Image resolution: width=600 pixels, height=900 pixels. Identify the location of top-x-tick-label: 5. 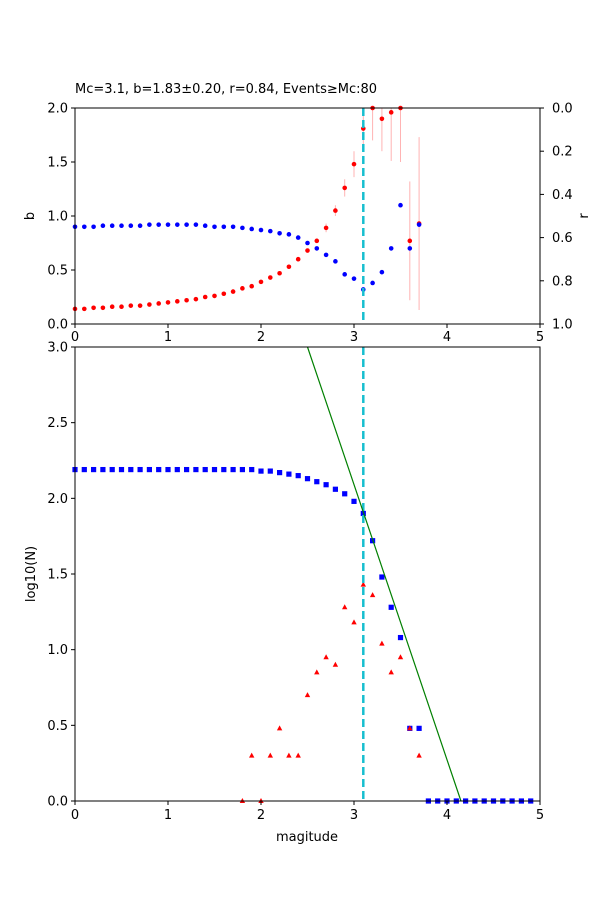
(540, 337).